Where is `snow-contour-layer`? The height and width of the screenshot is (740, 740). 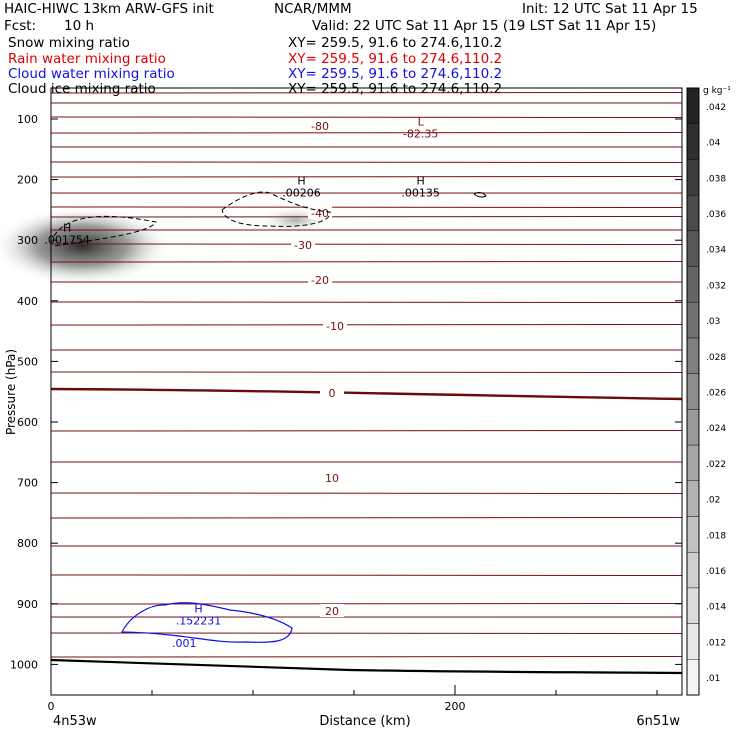 snow-contour-layer is located at coordinates (270, 219).